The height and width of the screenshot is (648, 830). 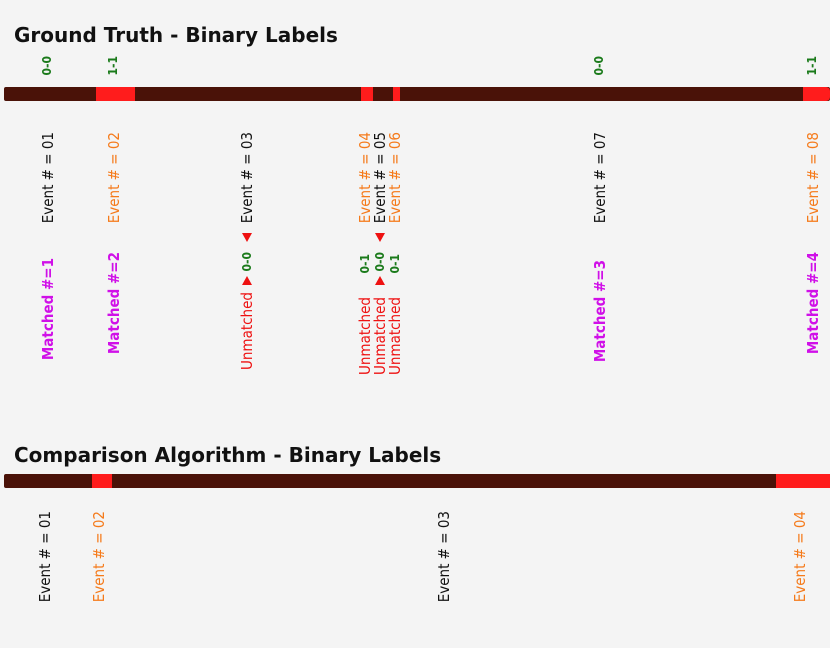 What do you see at coordinates (47, 66) in the screenshot?
I see `gt-code-1: 0-0` at bounding box center [47, 66].